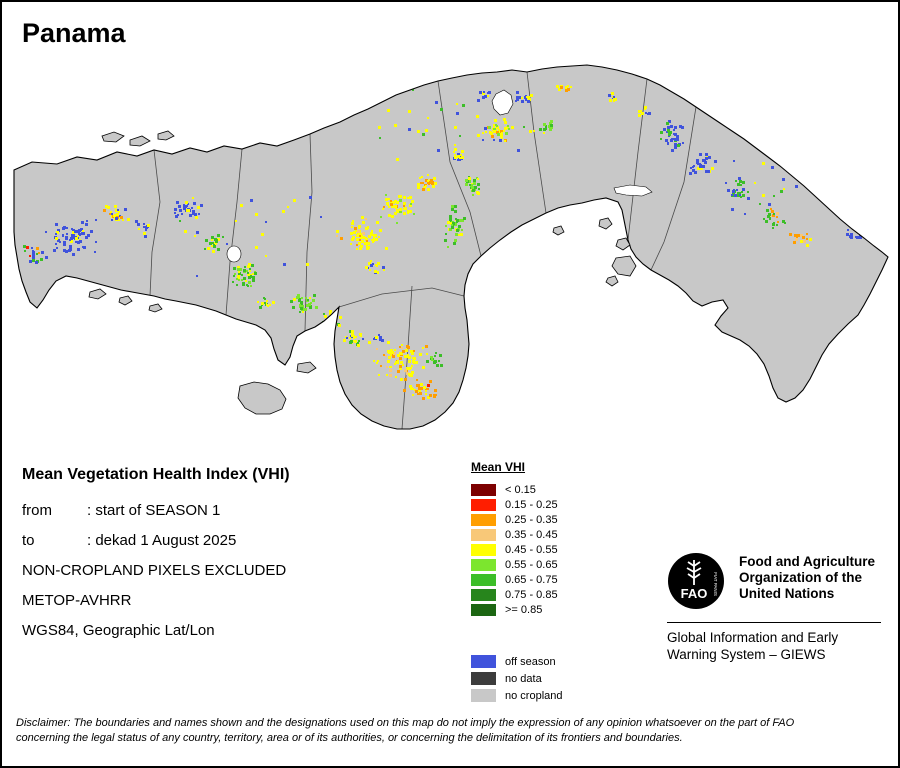 This screenshot has width=900, height=768. I want to click on legend-row: 0.65 - 0.75, so click(517, 579).